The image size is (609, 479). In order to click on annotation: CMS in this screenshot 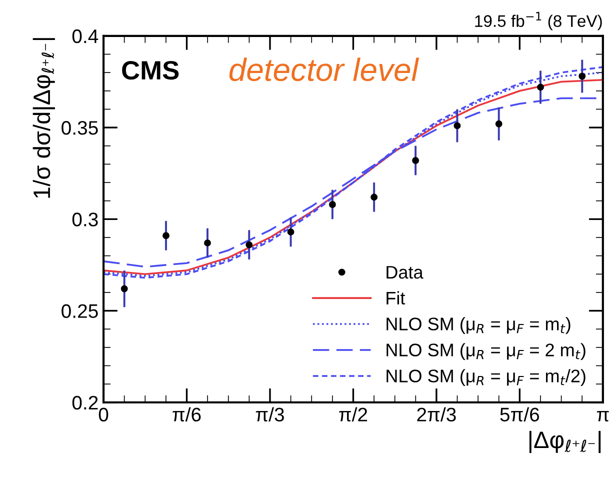, I will do `click(150, 70)`.